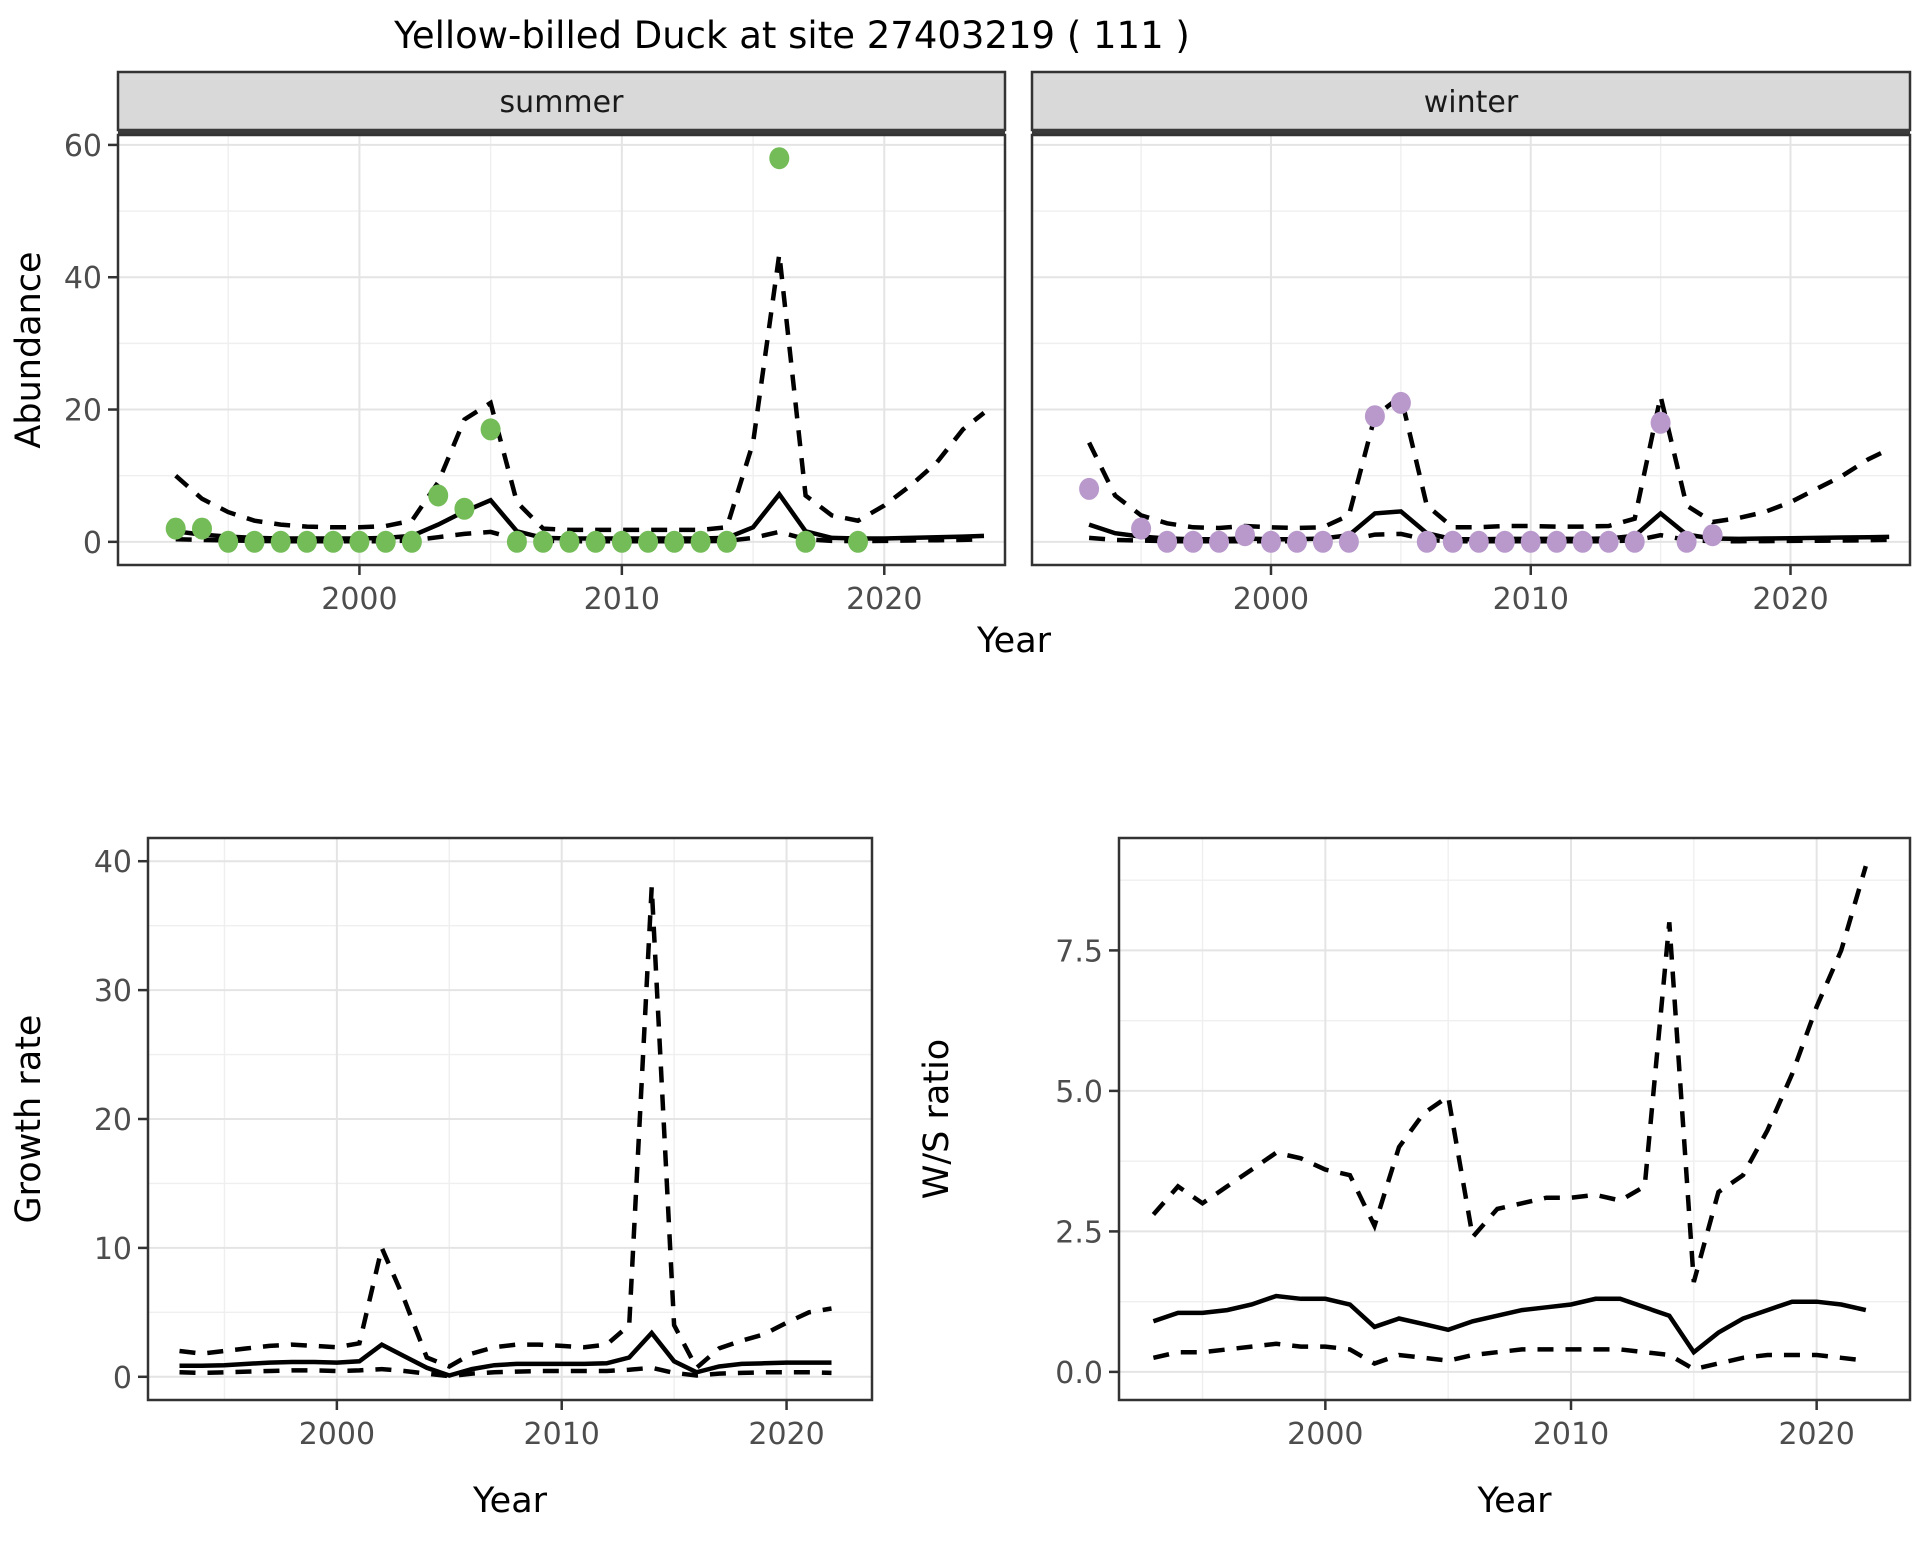 The height and width of the screenshot is (1560, 1920). What do you see at coordinates (1014, 641) in the screenshot?
I see `top-row-x-axis-title: Year` at bounding box center [1014, 641].